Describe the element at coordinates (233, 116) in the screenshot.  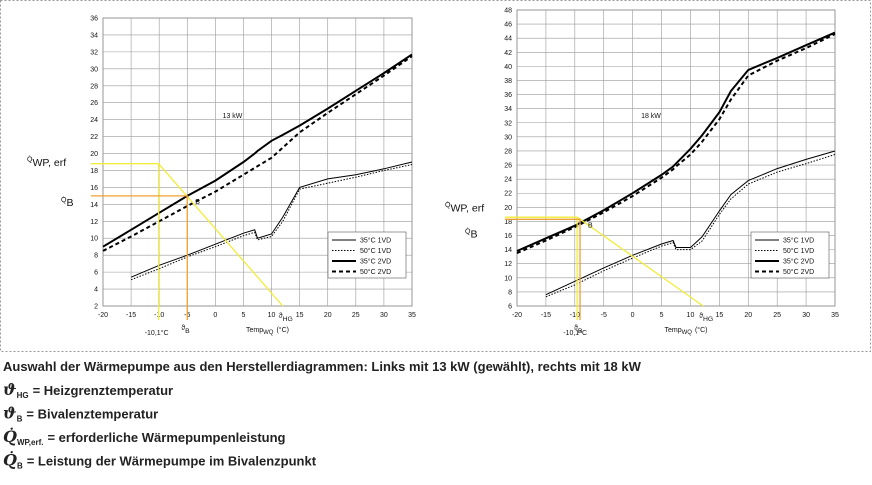
I see `big-label: 13 kW` at that location.